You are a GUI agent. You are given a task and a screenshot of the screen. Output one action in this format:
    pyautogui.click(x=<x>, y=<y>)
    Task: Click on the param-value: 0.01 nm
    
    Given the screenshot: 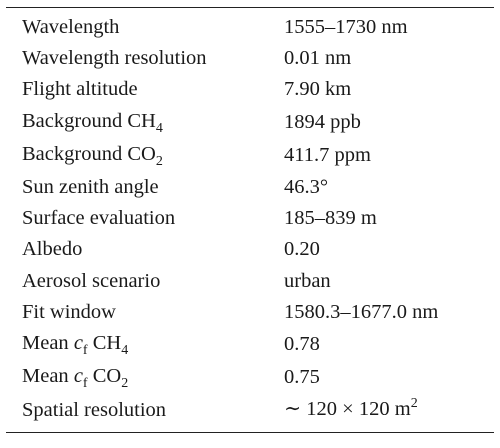 What is the action you would take?
    pyautogui.click(x=318, y=58)
    